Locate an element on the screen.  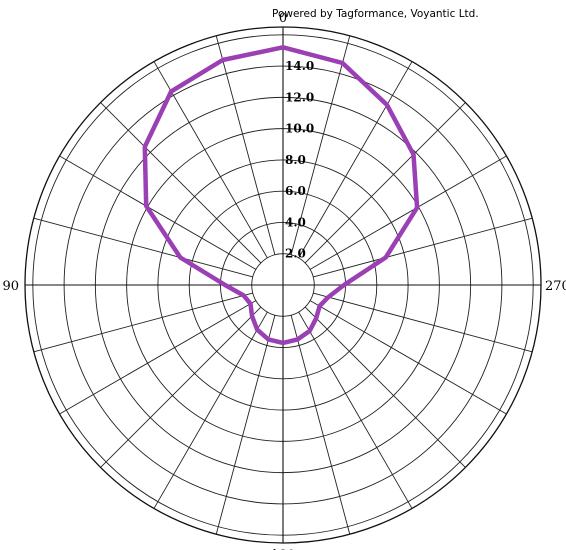
credit-text: Powered by Tagformance, Voyantic Ltd. is located at coordinates (375, 14).